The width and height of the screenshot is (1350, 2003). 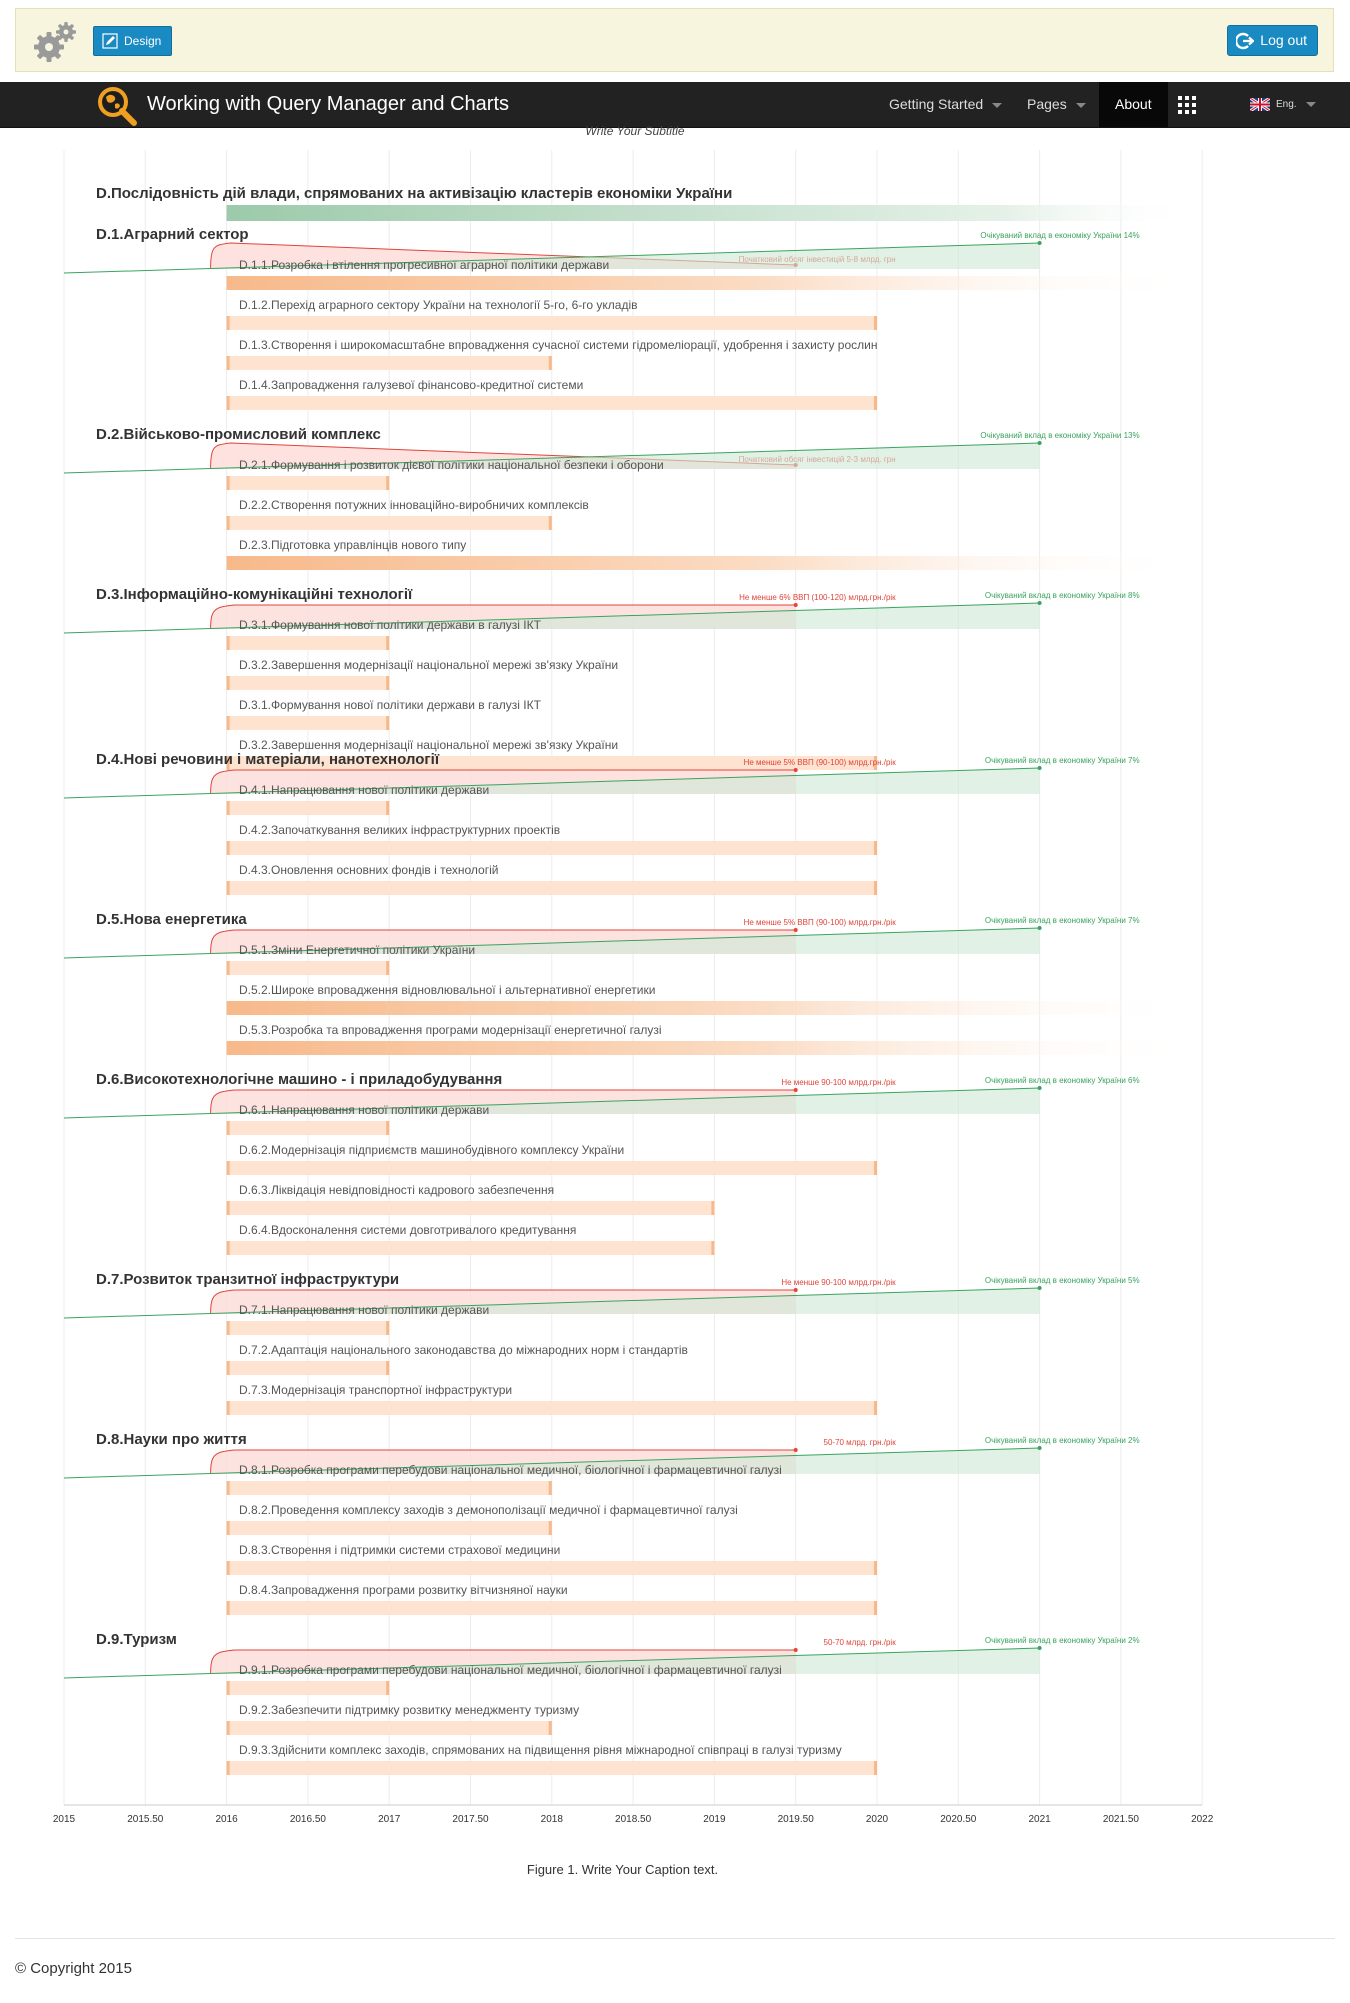 I want to click on language-label: Eng., so click(x=1286, y=104).